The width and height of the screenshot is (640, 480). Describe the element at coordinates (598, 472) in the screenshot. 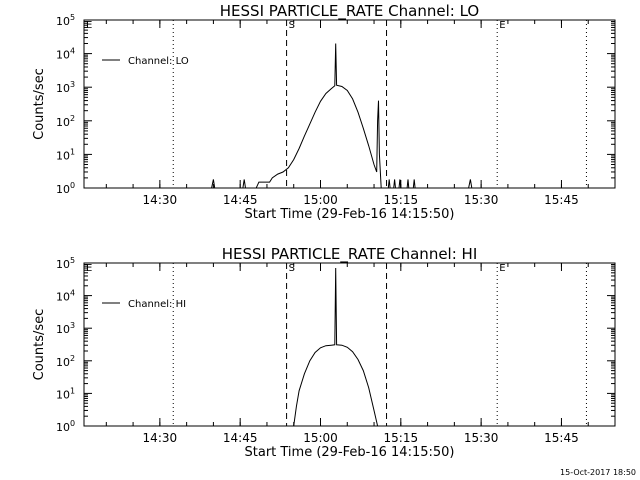

I see `footer-timestamp: 15-Oct-2017 18:50` at that location.